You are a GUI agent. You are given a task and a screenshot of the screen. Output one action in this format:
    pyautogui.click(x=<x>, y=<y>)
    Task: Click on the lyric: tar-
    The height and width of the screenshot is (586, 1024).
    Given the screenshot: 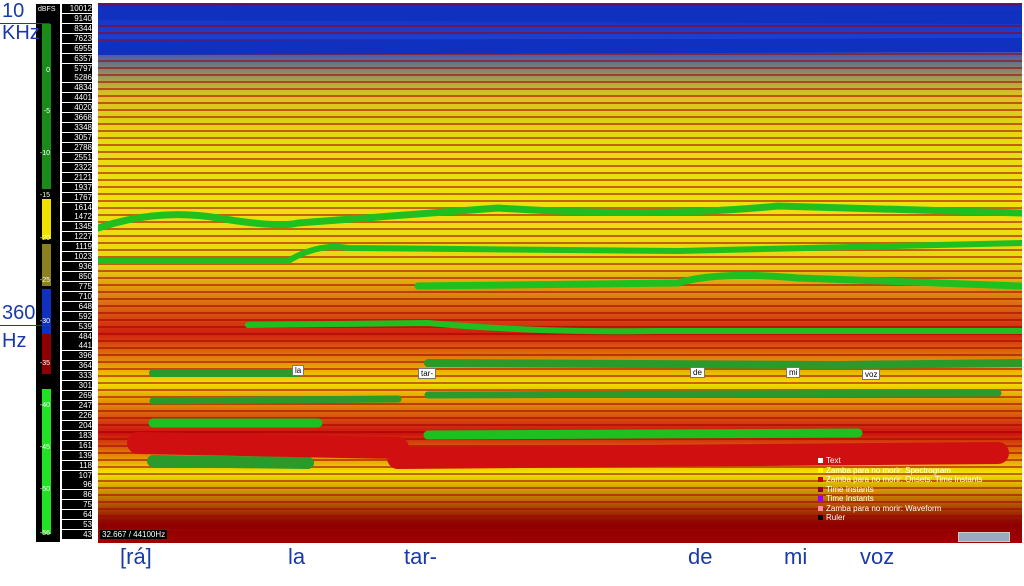 What is the action you would take?
    pyautogui.click(x=420, y=556)
    